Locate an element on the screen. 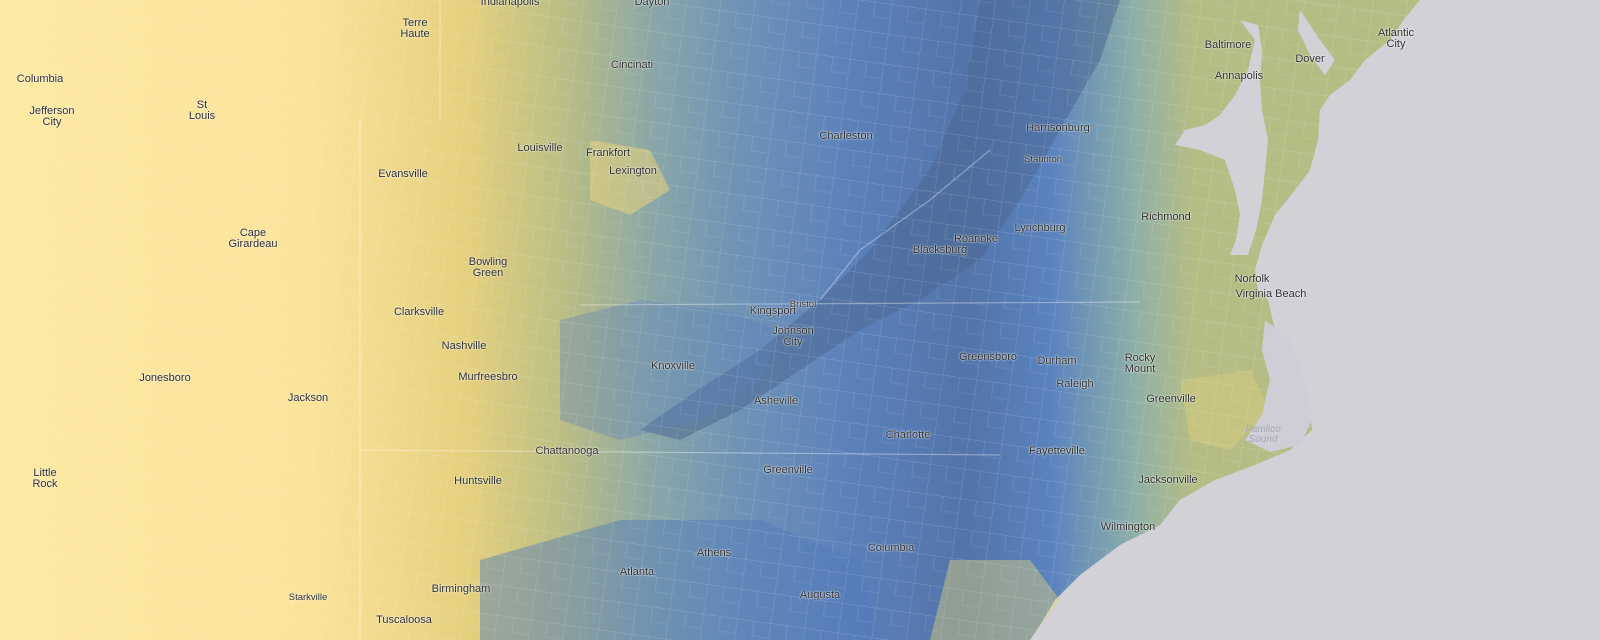 Image resolution: width=1600 pixels, height=640 pixels. city-label-jefferson-city: Jefferson City is located at coordinates (52, 116).